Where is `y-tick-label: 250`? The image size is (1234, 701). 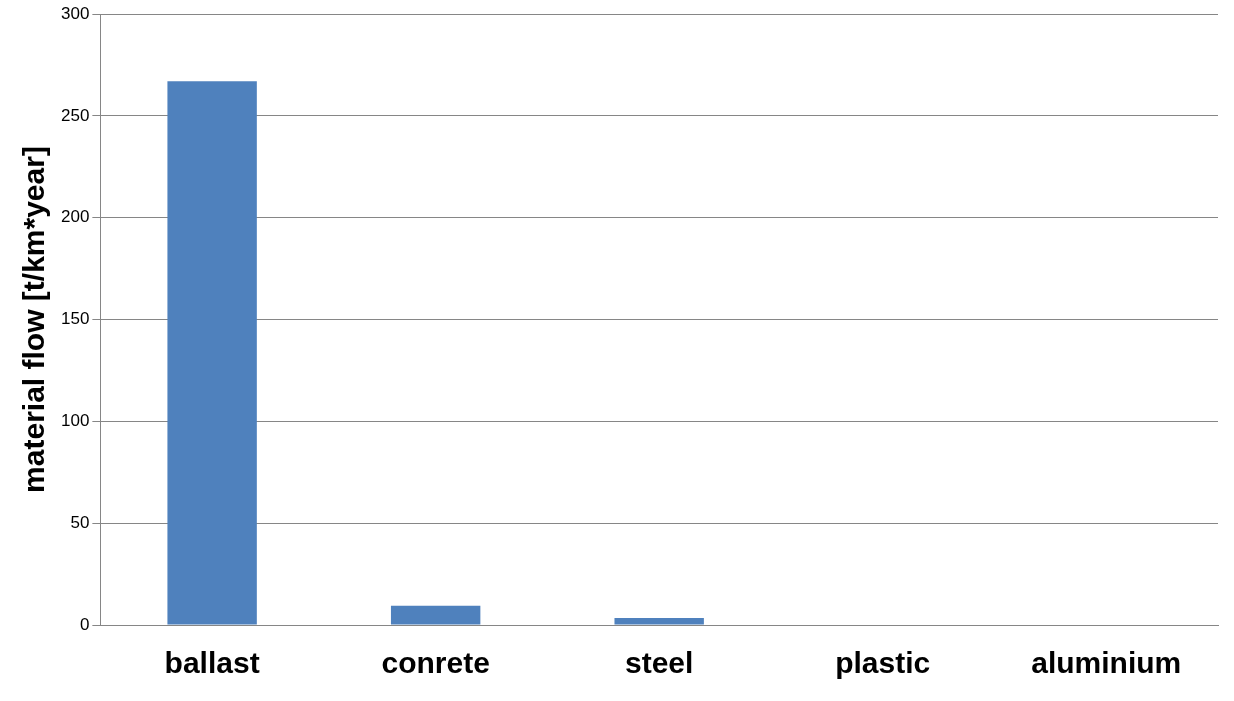
y-tick-label: 250 is located at coordinates (75, 115).